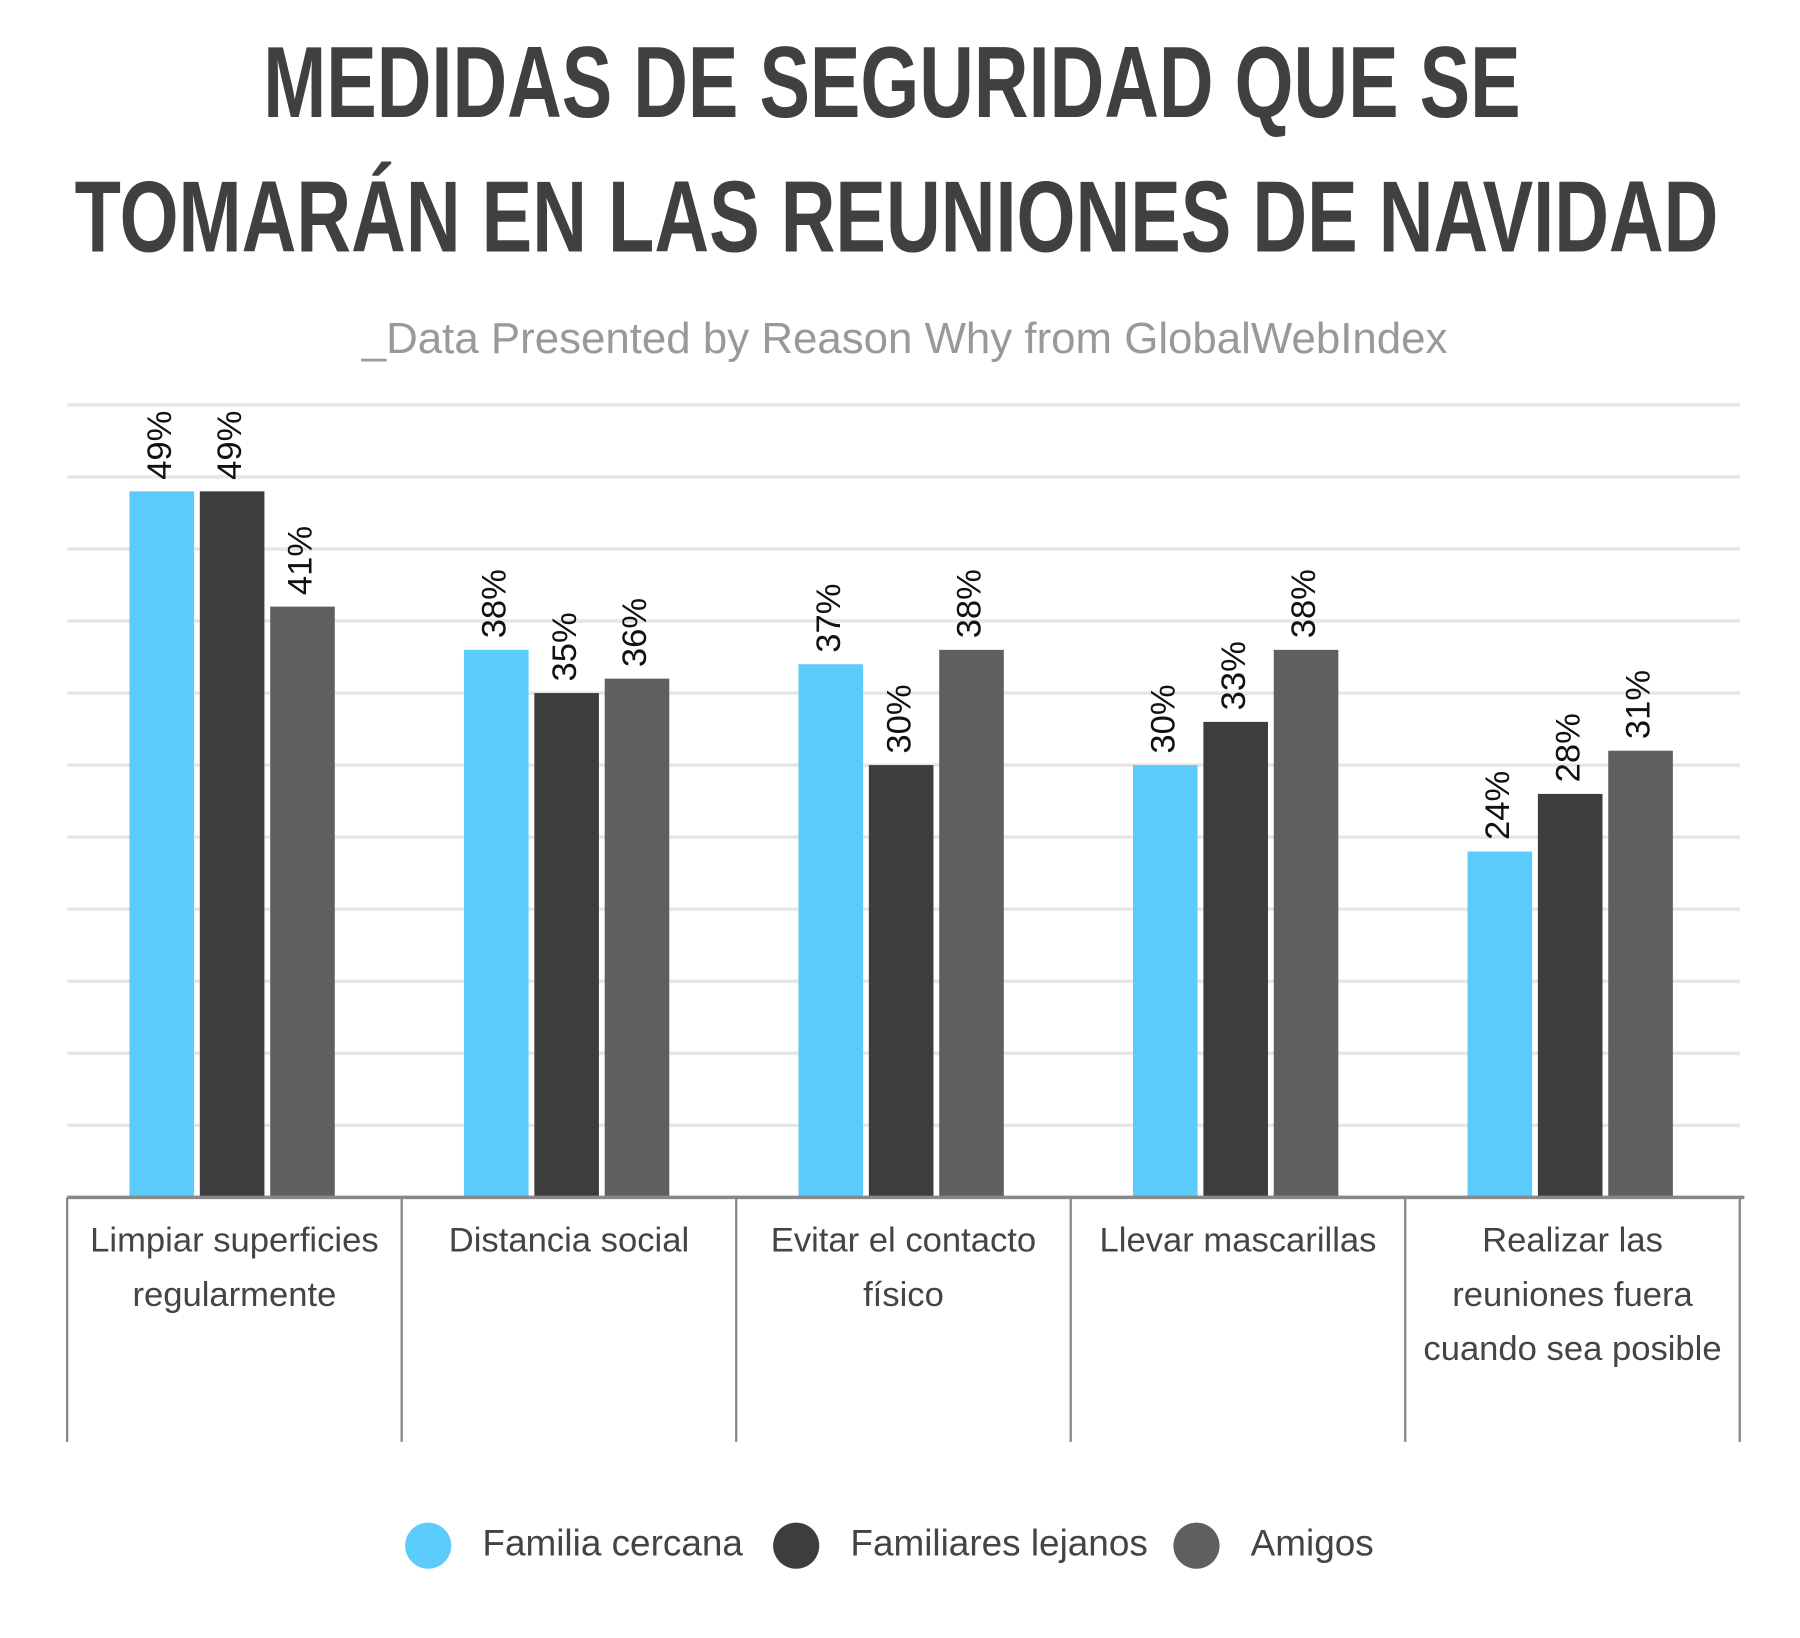 Image resolution: width=1800 pixels, height=1638 pixels. What do you see at coordinates (635, 632) in the screenshot?
I see `value-label: 36%` at bounding box center [635, 632].